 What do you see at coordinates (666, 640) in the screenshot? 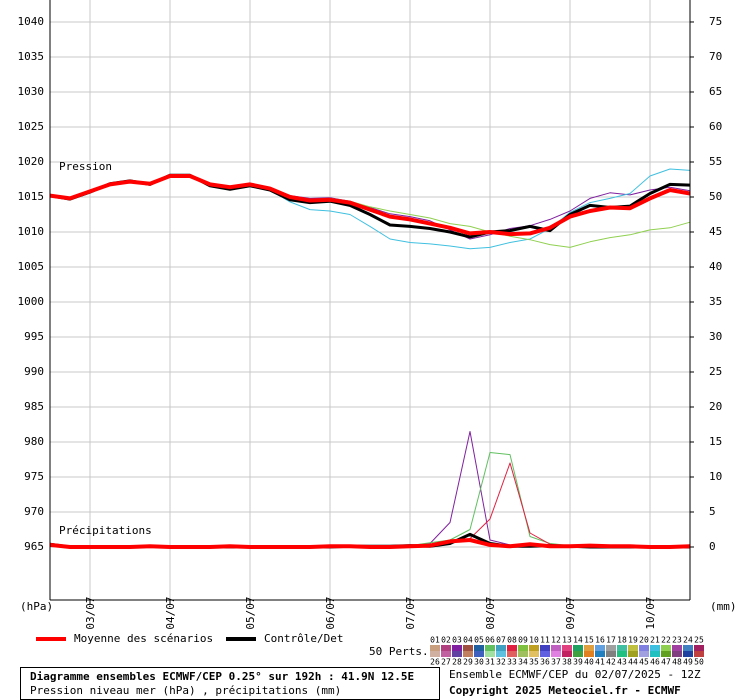
I see `member-label: 22` at bounding box center [666, 640].